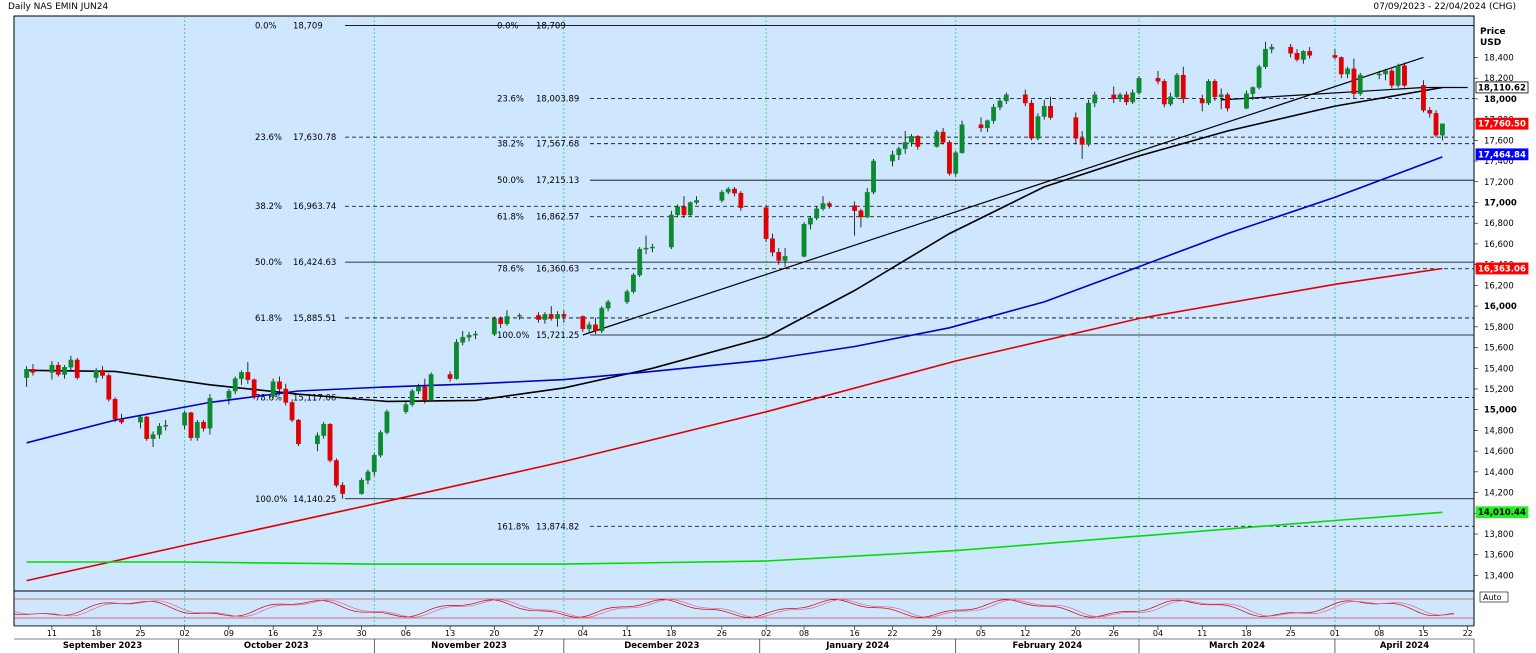  I want to click on x-tick-label: 25, so click(140, 633).